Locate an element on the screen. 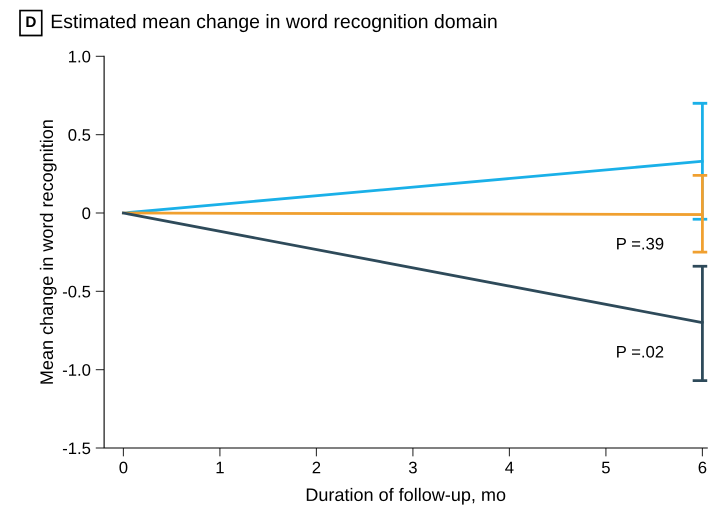 This screenshot has width=718, height=512. x-axis-title: Duration of follow-up, mo is located at coordinates (406, 496).